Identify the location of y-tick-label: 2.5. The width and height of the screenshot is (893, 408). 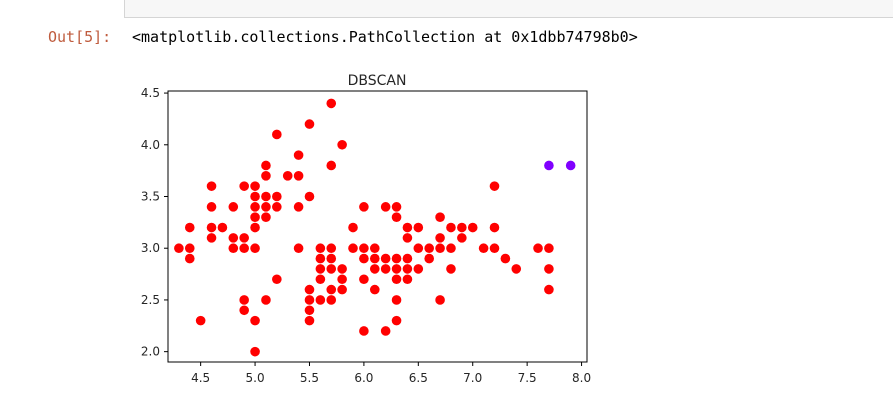
(150, 300).